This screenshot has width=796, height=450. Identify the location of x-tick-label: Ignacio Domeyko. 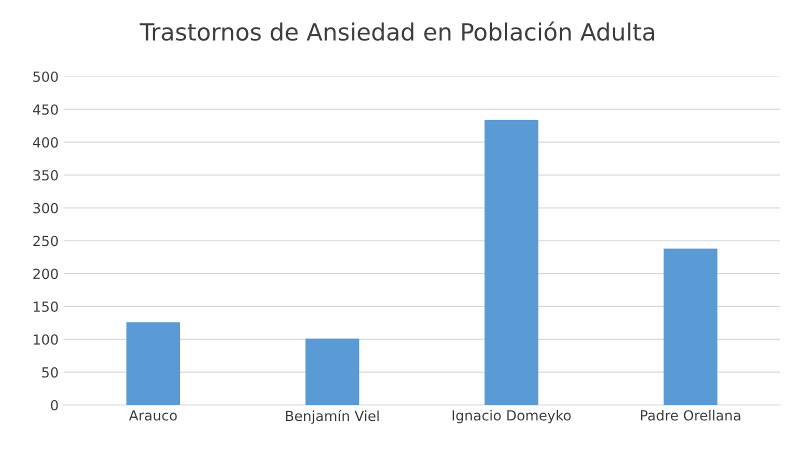
(511, 417).